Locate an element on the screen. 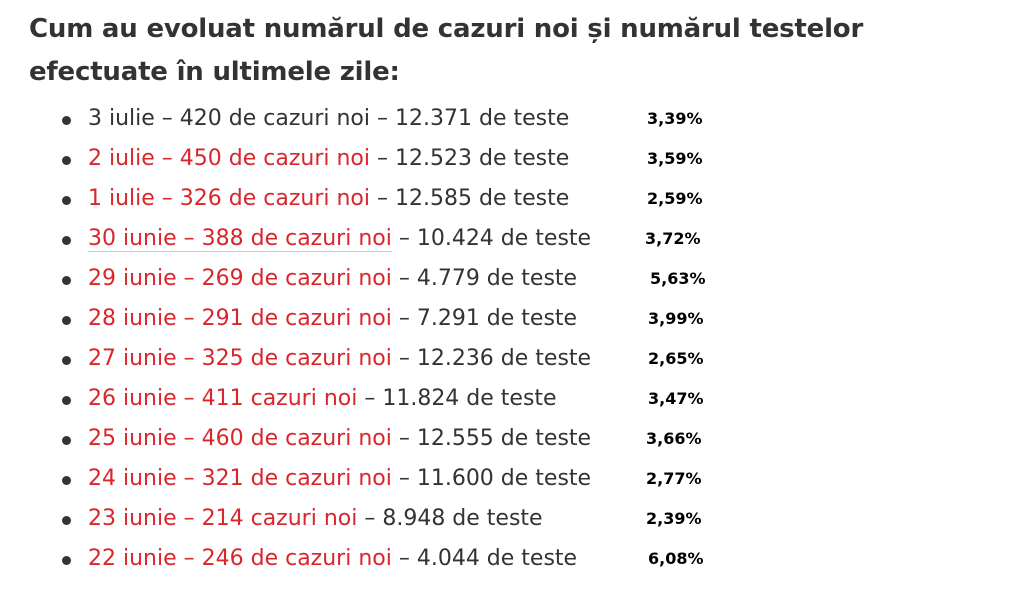 The height and width of the screenshot is (597, 1021). entry-link: 2 iulie – 450 de cazuri noi is located at coordinates (229, 158).